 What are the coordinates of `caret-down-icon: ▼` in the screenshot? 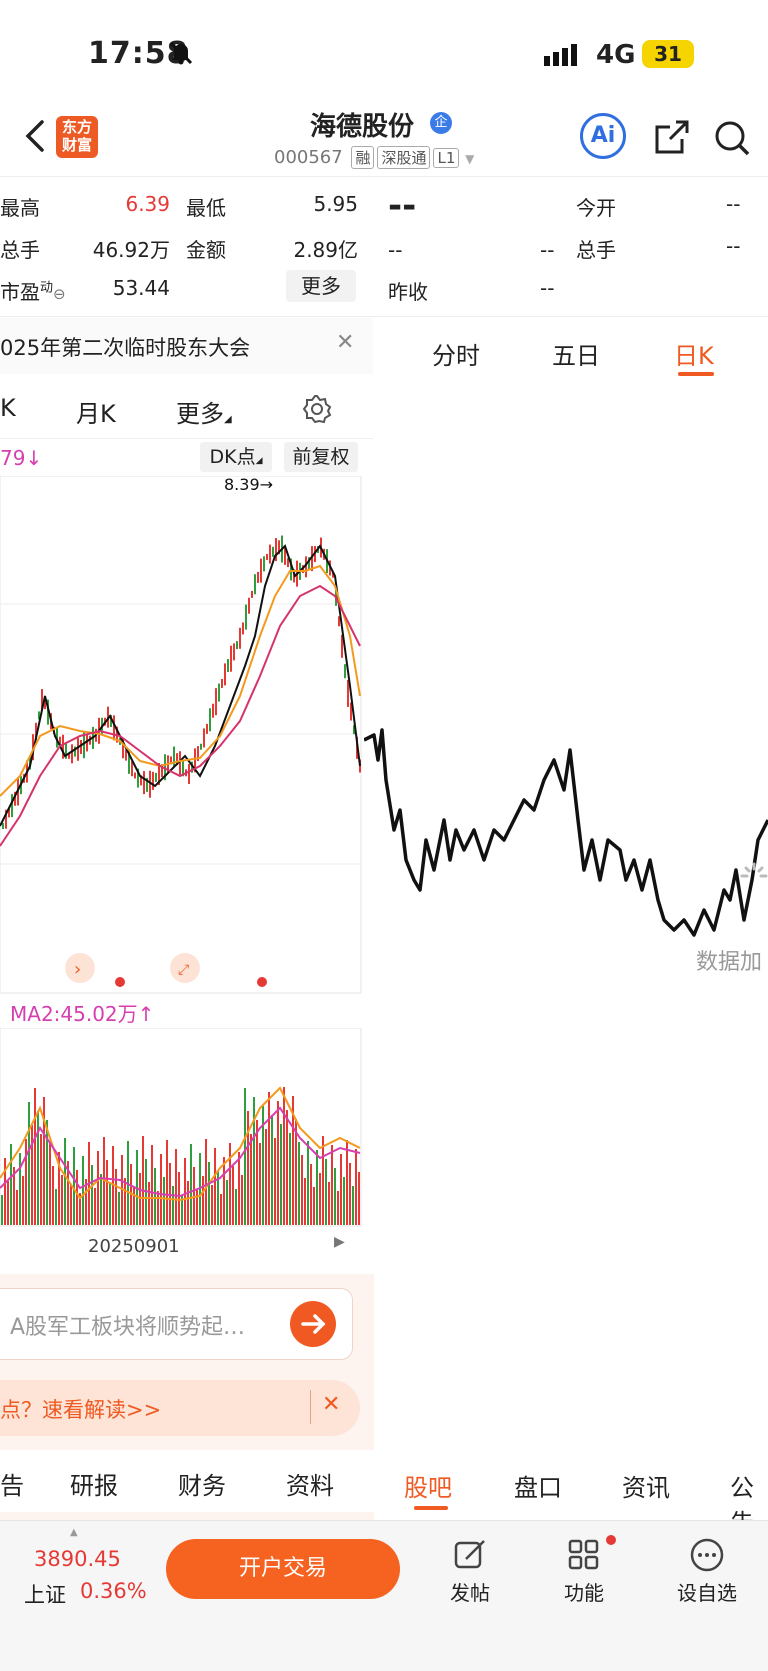 It's located at (470, 159).